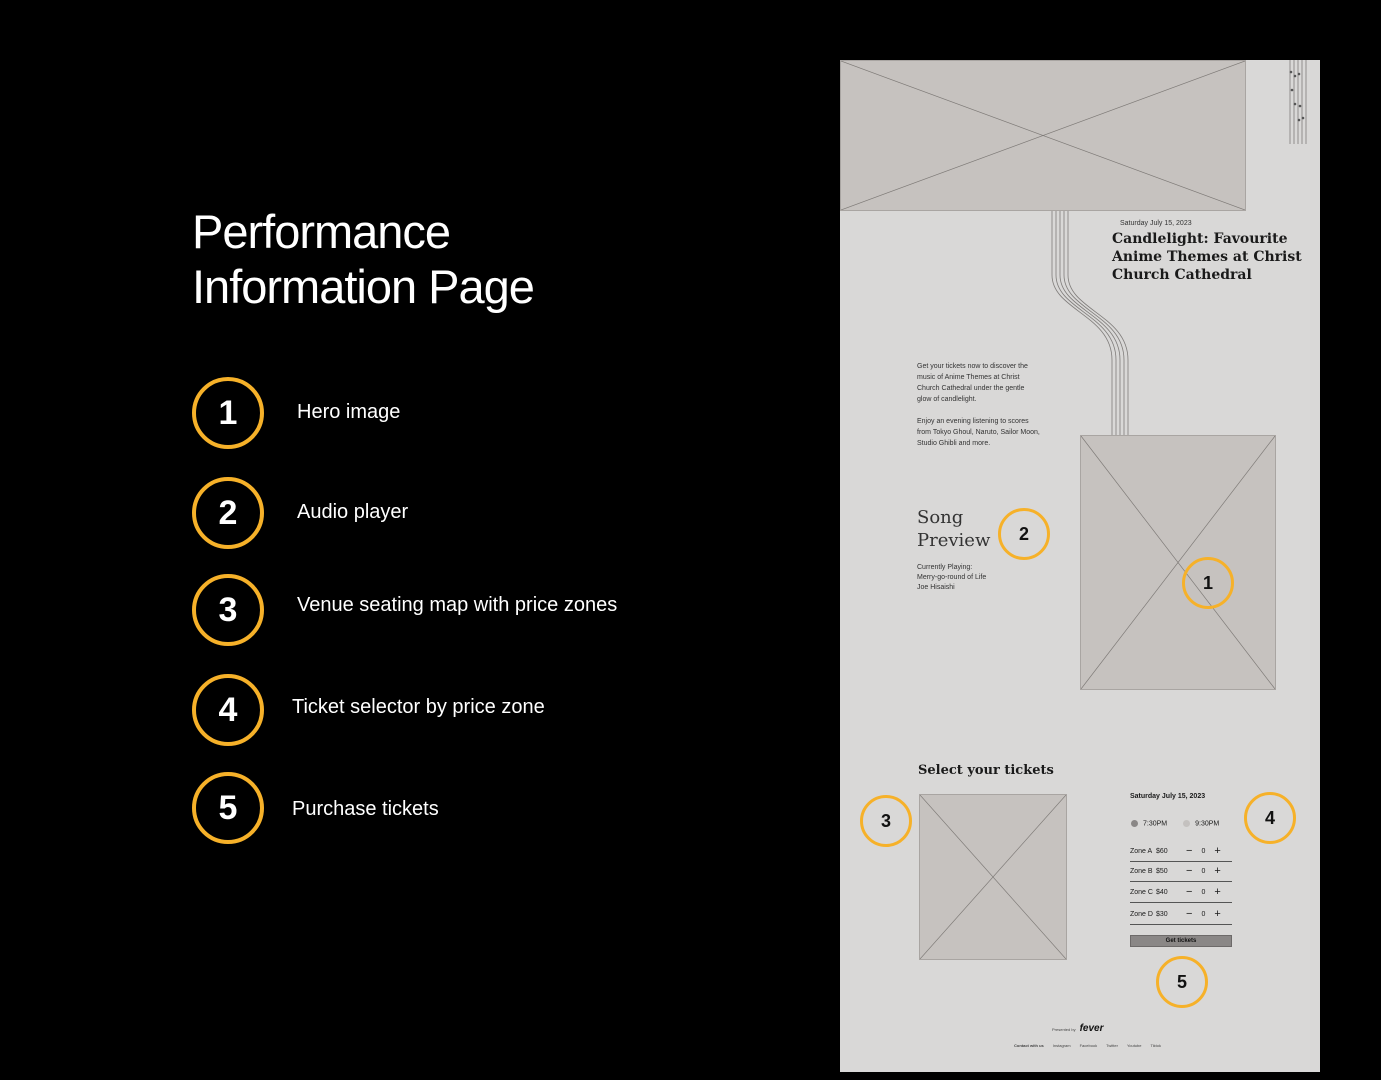 The width and height of the screenshot is (1381, 1080). I want to click on annotation-marker-1: 1, so click(1208, 583).